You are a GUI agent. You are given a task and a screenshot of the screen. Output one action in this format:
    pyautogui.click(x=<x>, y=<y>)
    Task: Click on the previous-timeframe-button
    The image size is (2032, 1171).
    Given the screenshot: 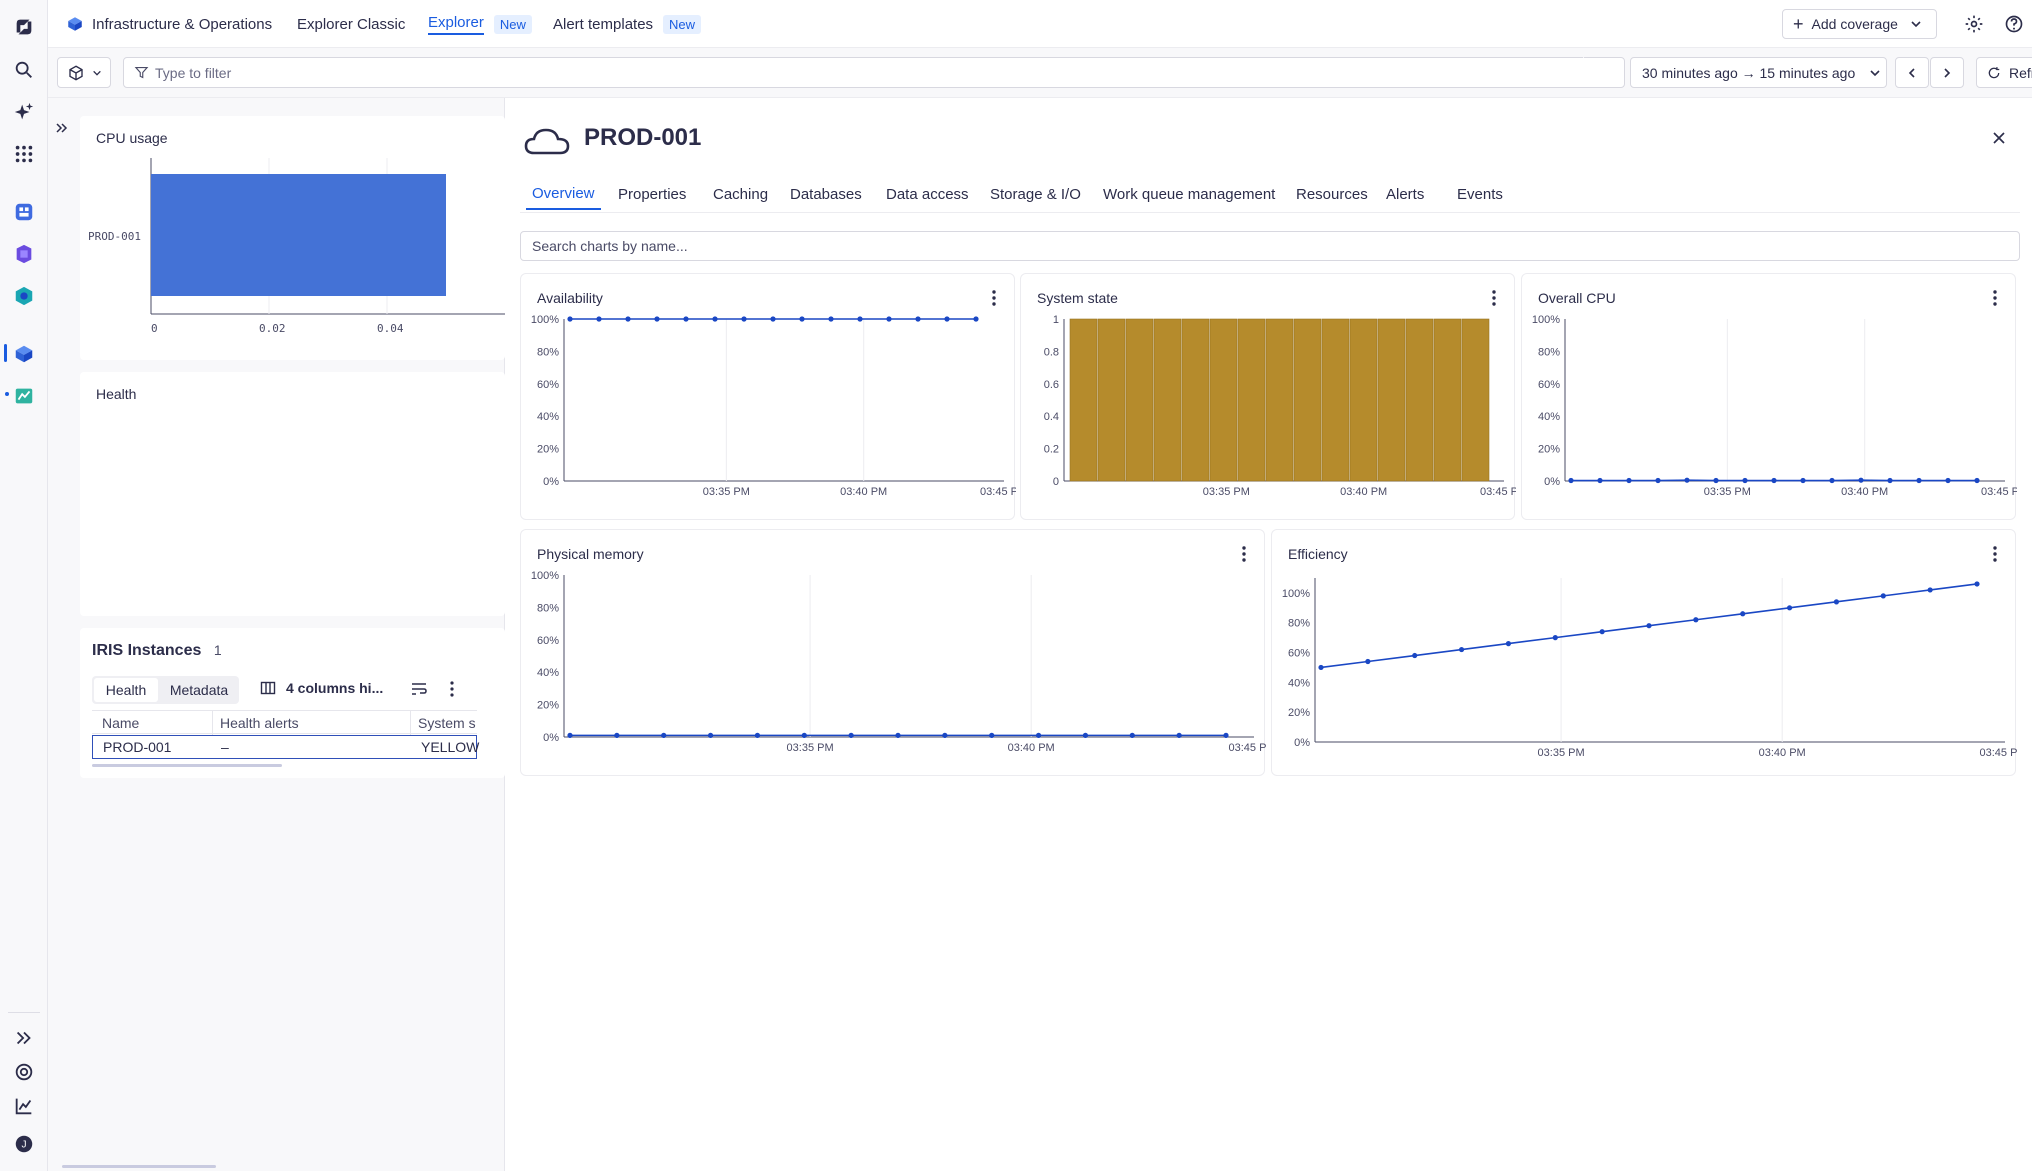 What is the action you would take?
    pyautogui.click(x=1912, y=72)
    